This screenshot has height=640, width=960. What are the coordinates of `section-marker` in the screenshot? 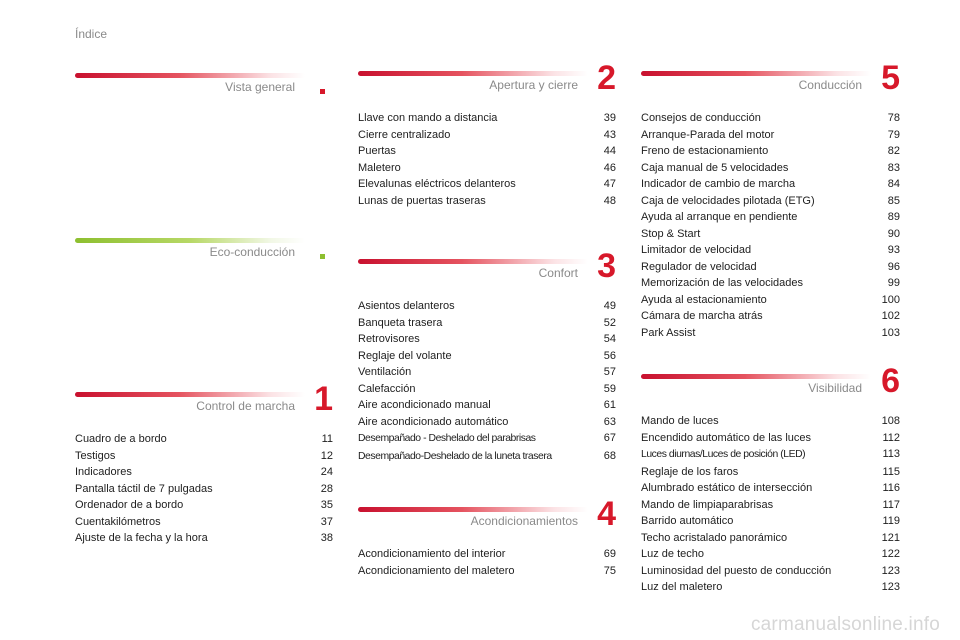 It's located at (322, 91).